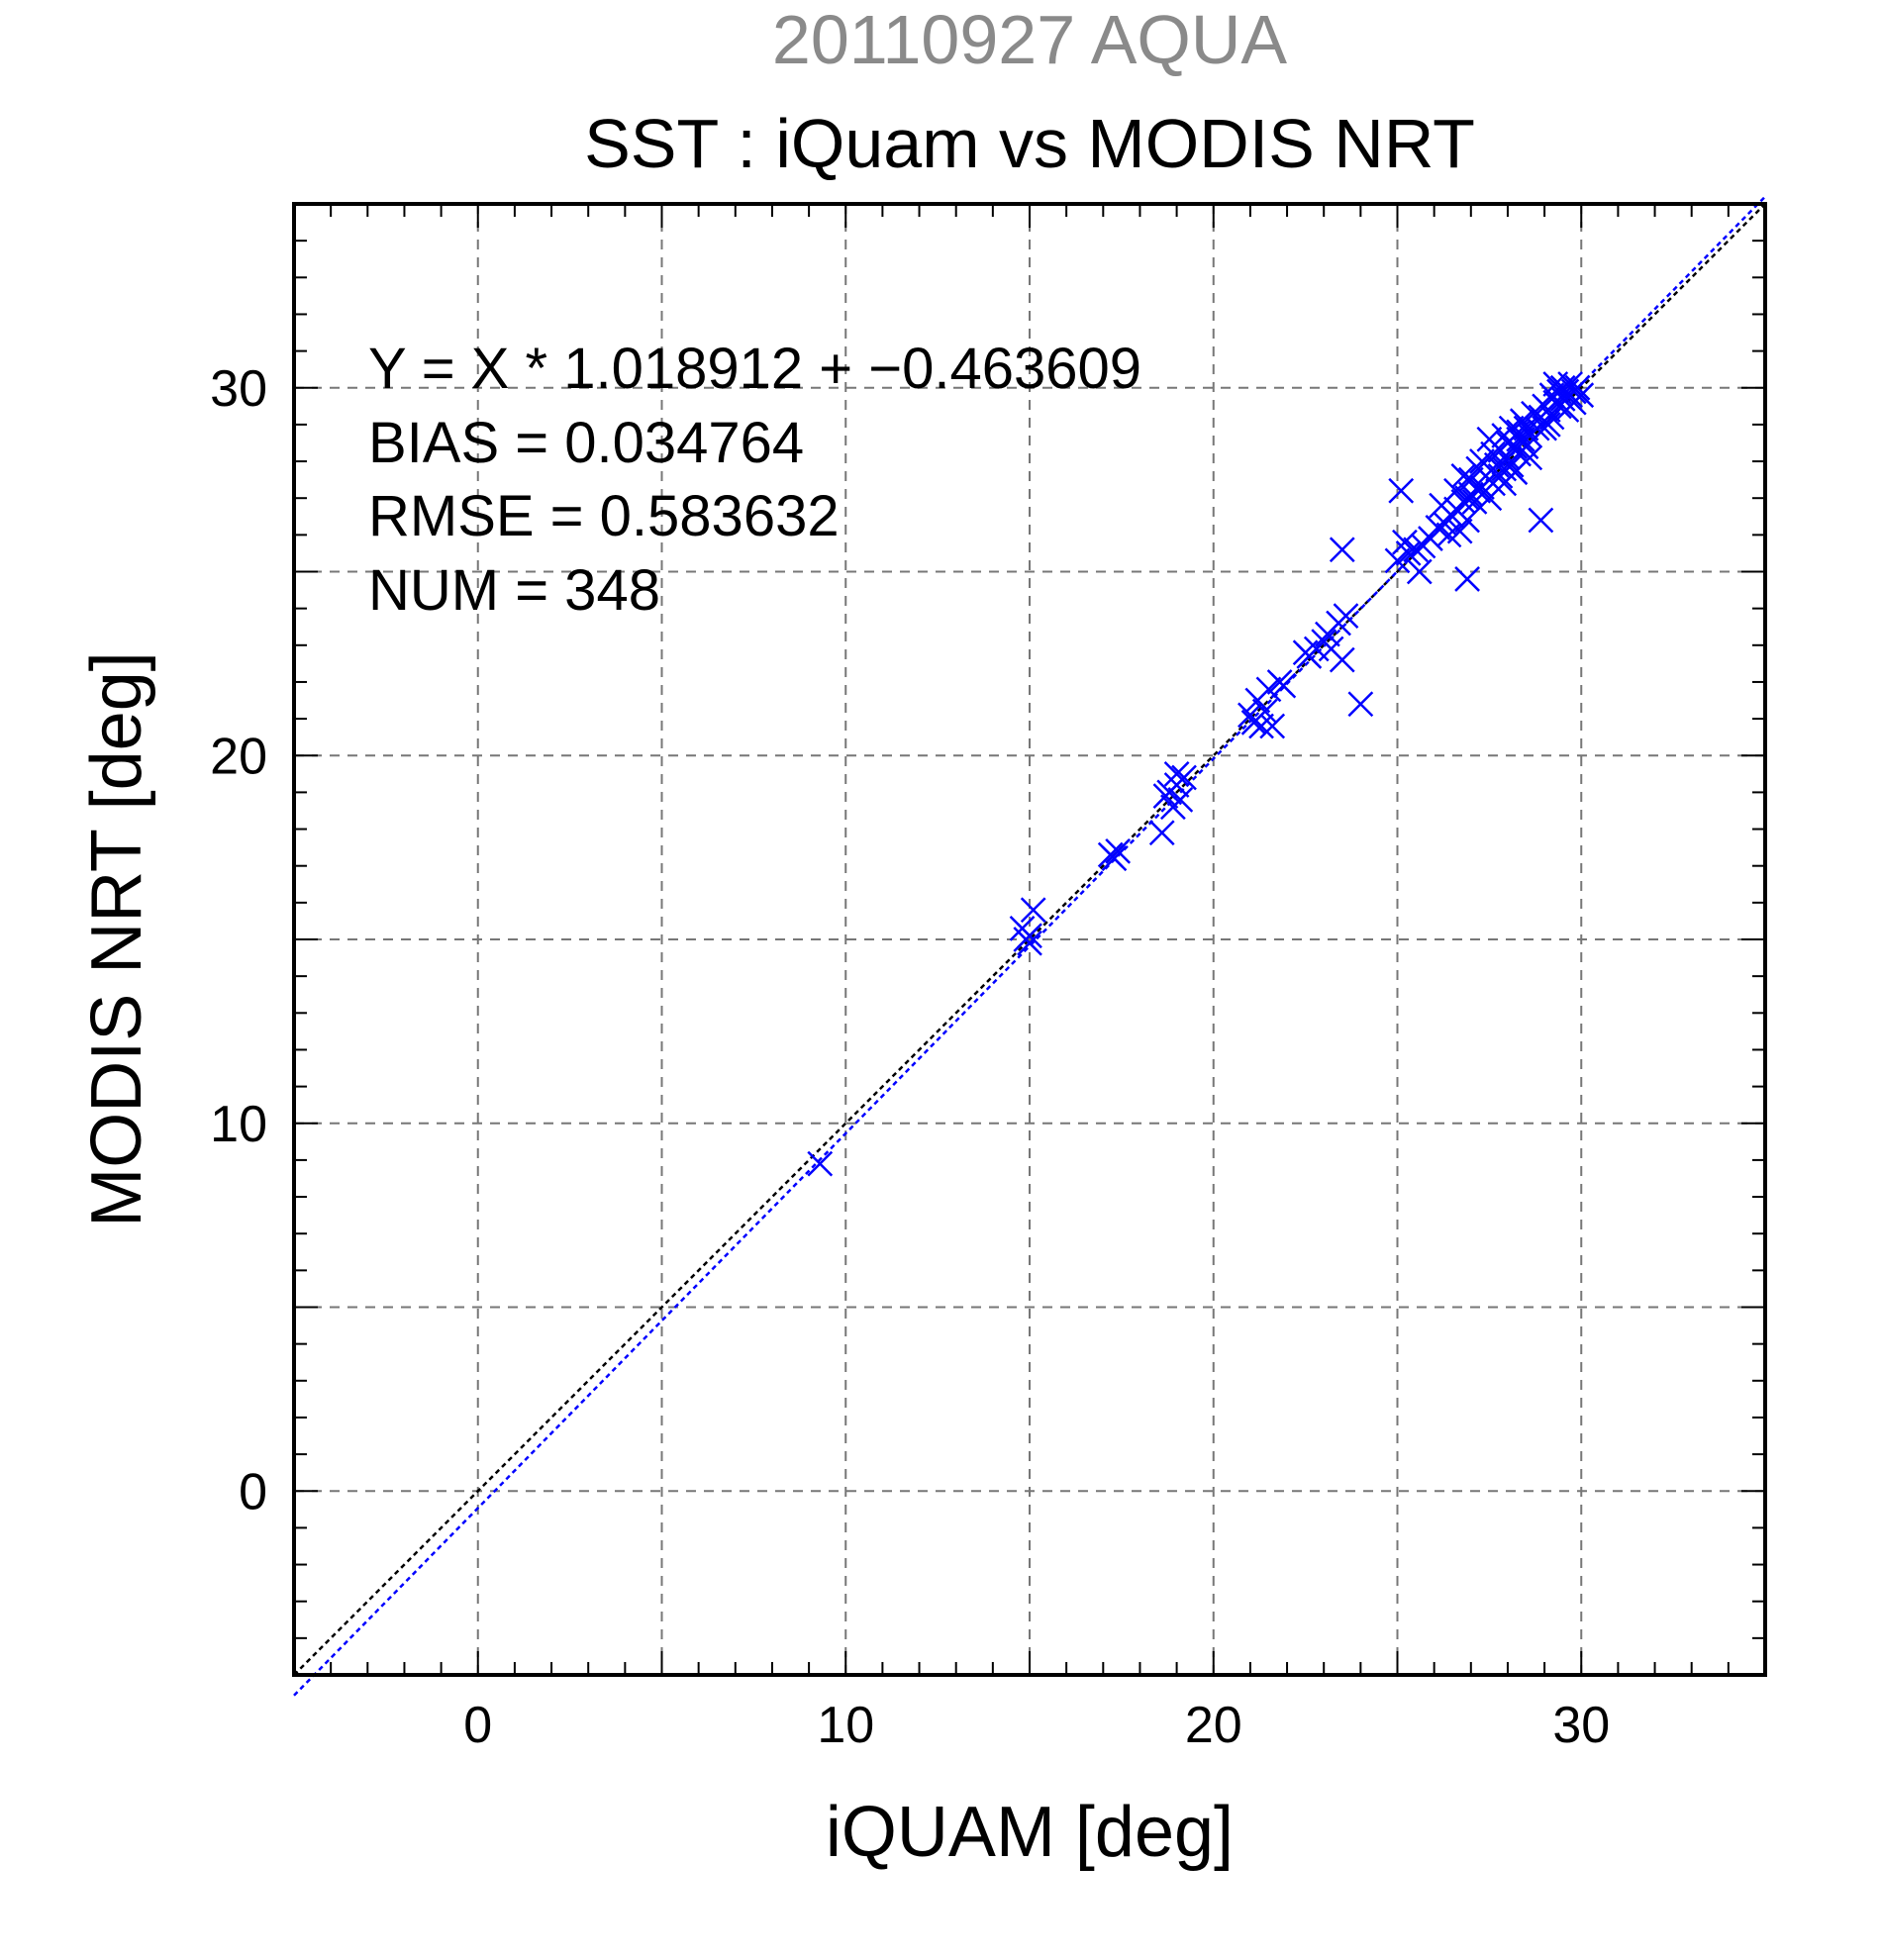 This screenshot has width=1881, height=1960. Describe the element at coordinates (1213, 1725) in the screenshot. I see `x-tick-label: 20` at that location.